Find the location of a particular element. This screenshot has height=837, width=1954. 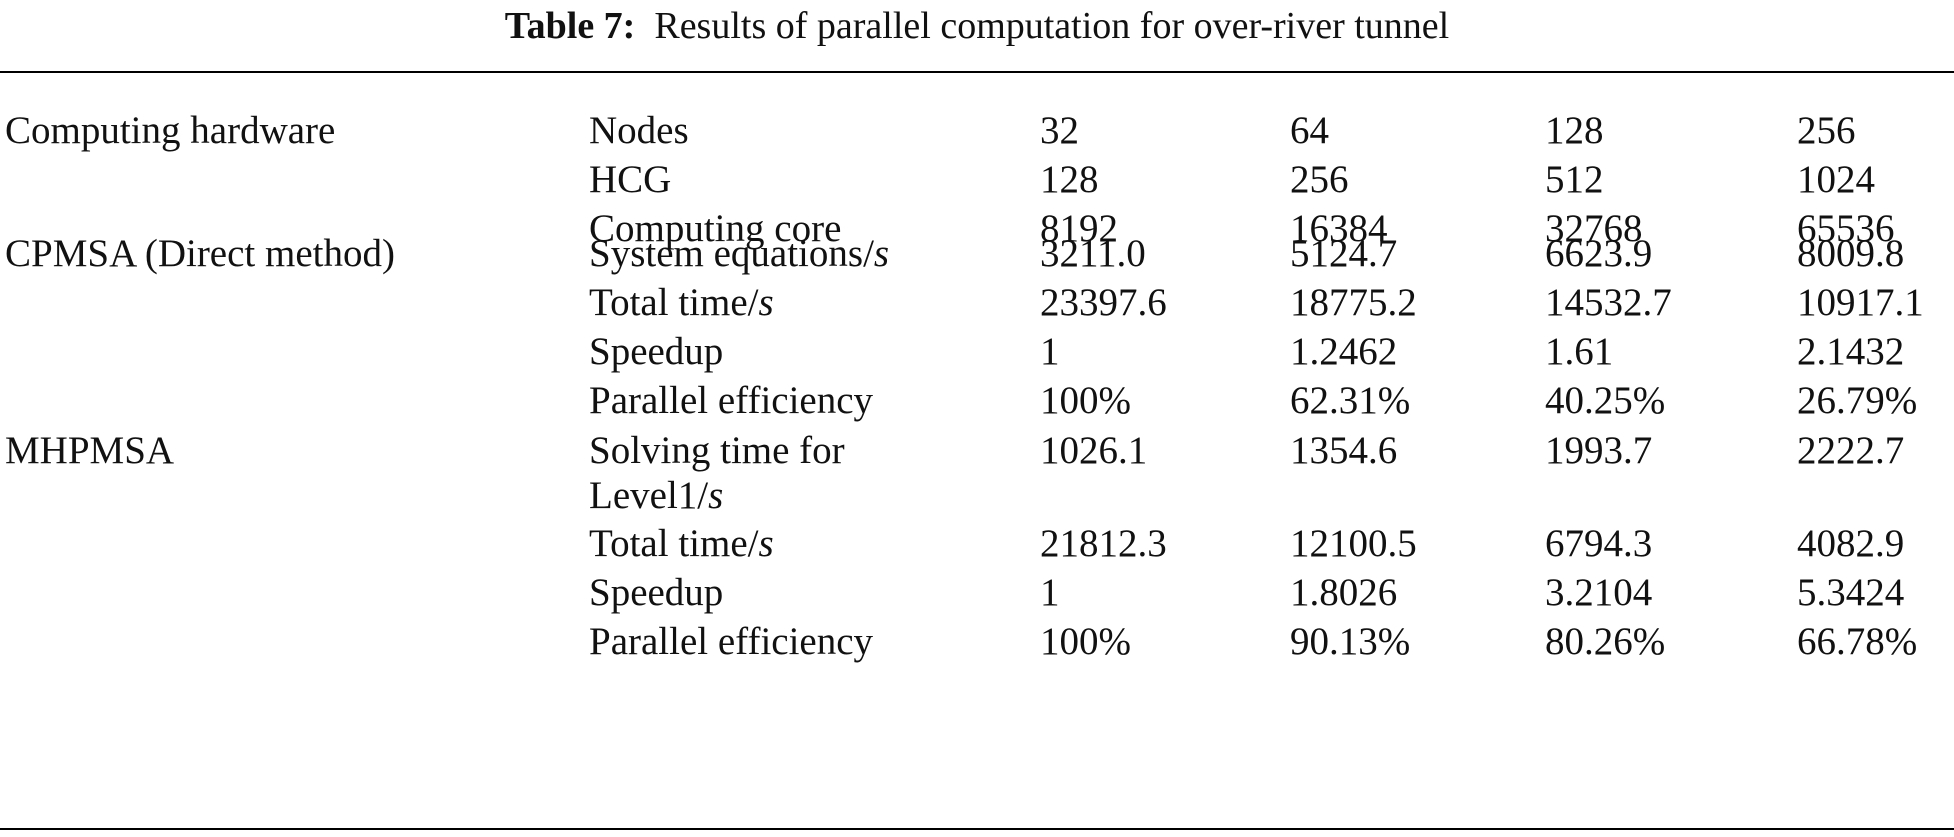

row-metric: Nodes is located at coordinates (639, 130).